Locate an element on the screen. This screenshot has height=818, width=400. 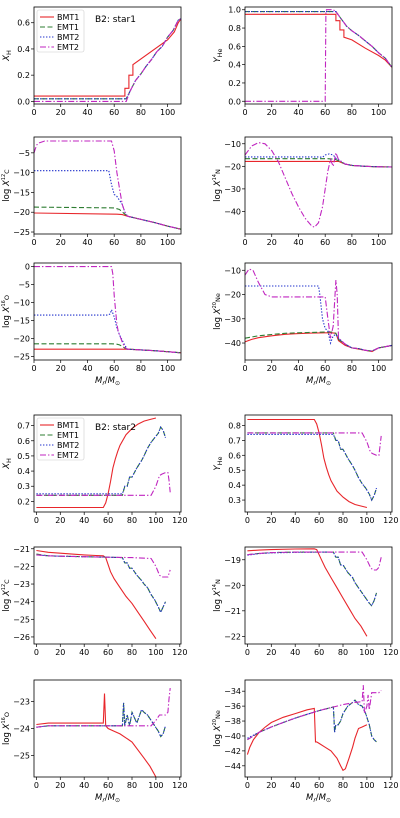
y-tick-label: −26 is located at coordinates (21, 637).